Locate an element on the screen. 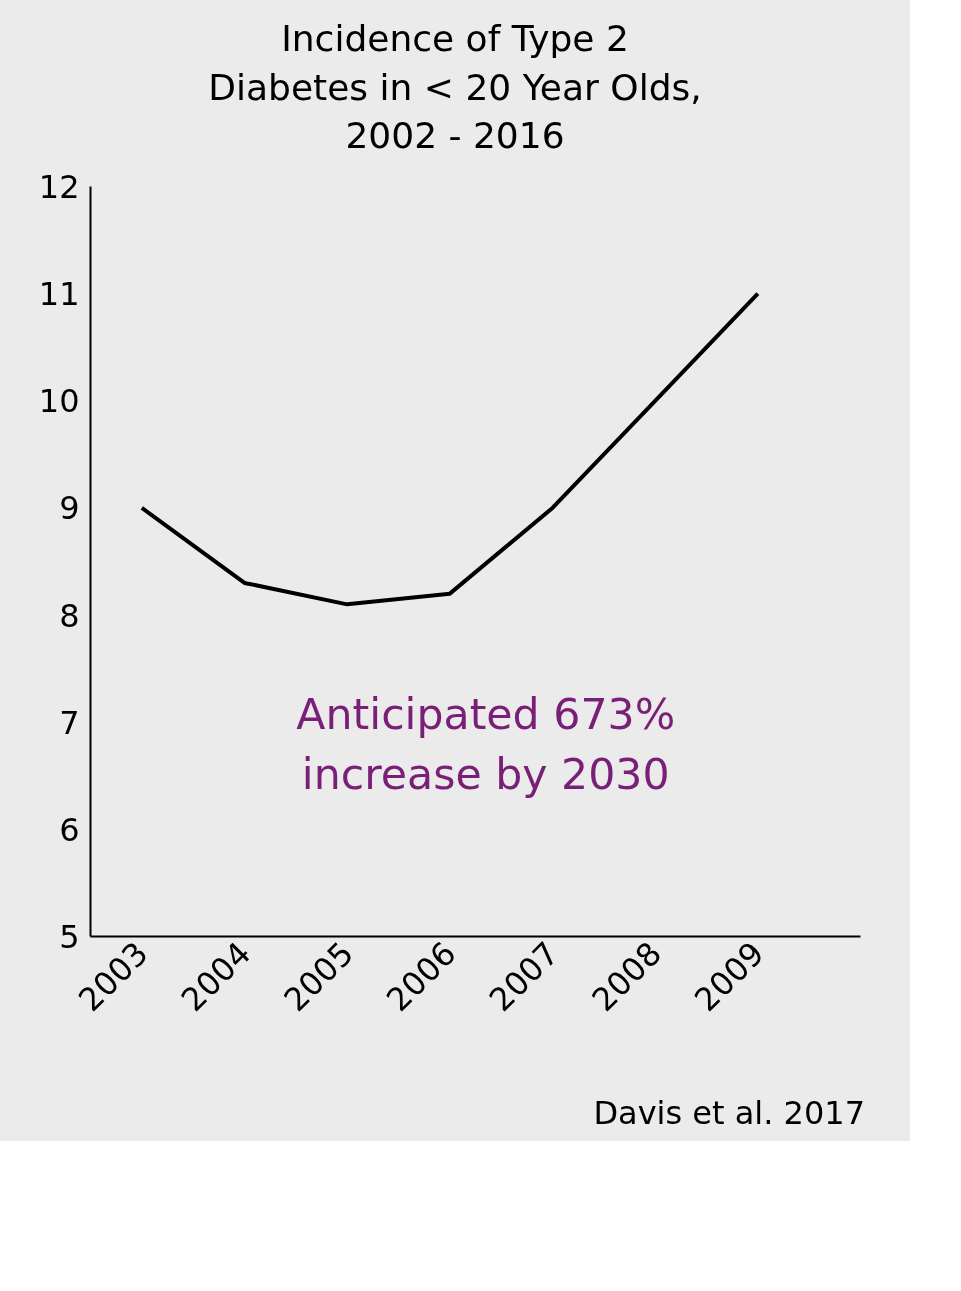 The height and width of the screenshot is (1291, 961). y-tick-label: 10 is located at coordinates (59, 401).